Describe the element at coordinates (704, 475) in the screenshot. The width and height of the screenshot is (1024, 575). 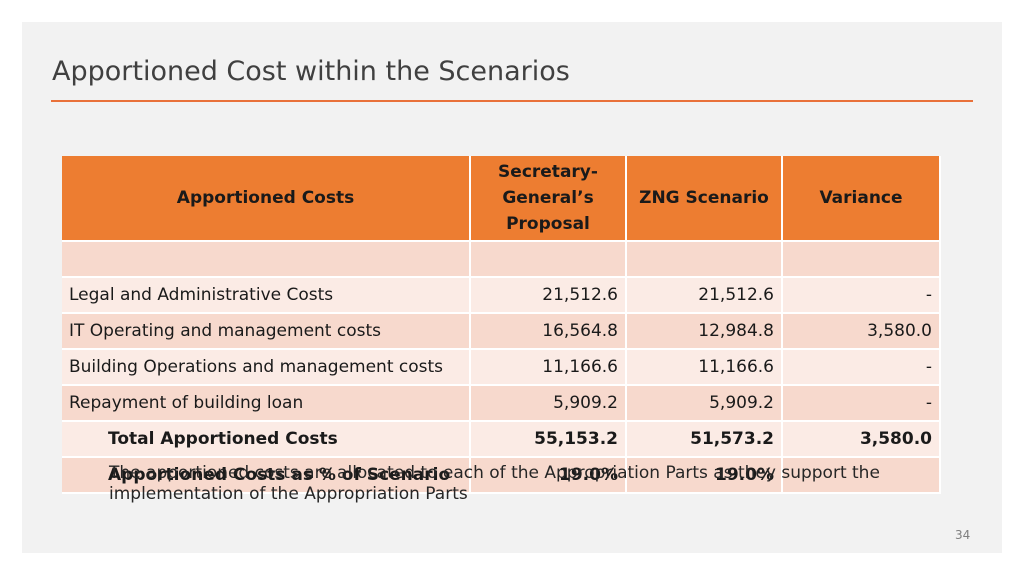
I see `cell-zng-scenario: 19.0%` at that location.